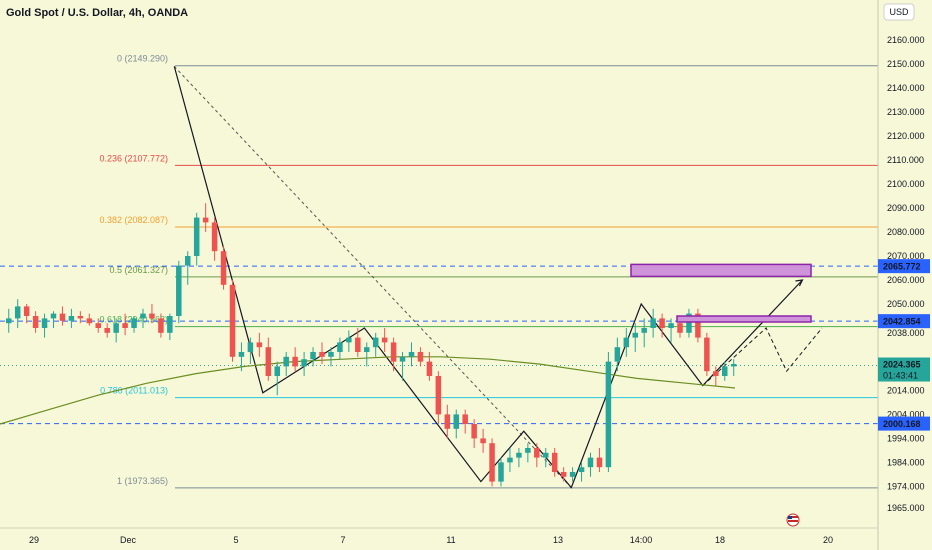 The height and width of the screenshot is (550, 932). Describe the element at coordinates (906, 333) in the screenshot. I see `y-tick-label: 2038.000` at that location.